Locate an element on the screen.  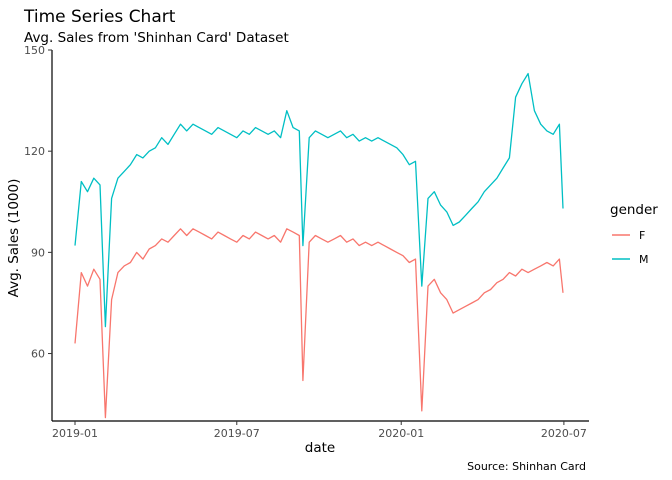
legend-label-f: F is located at coordinates (642, 235).